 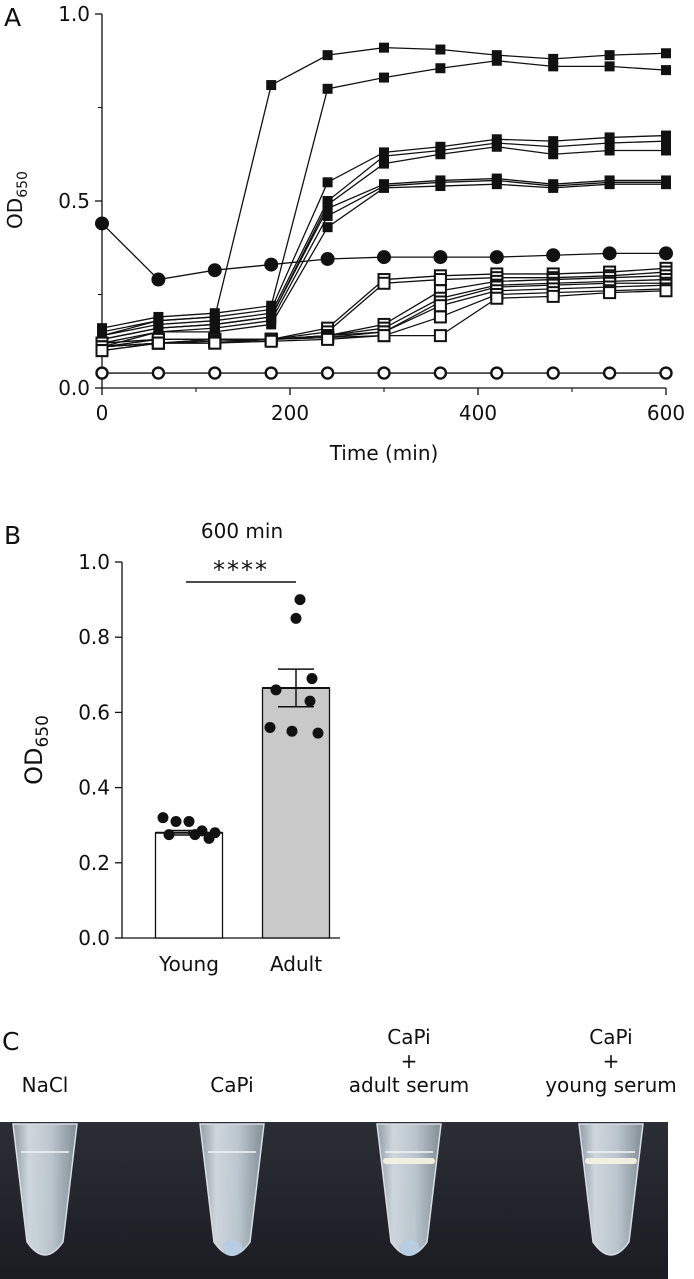 What do you see at coordinates (94, 712) in the screenshot?
I see `panel-b-y-tick-label: 0.6` at bounding box center [94, 712].